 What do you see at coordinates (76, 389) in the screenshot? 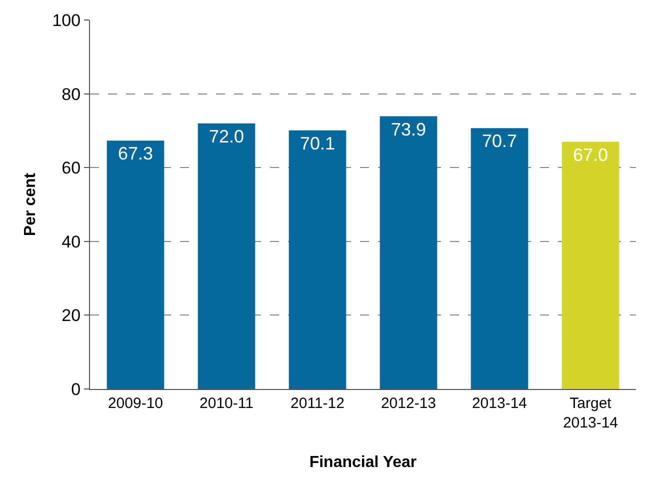
I see `y-tick-label: 0` at bounding box center [76, 389].